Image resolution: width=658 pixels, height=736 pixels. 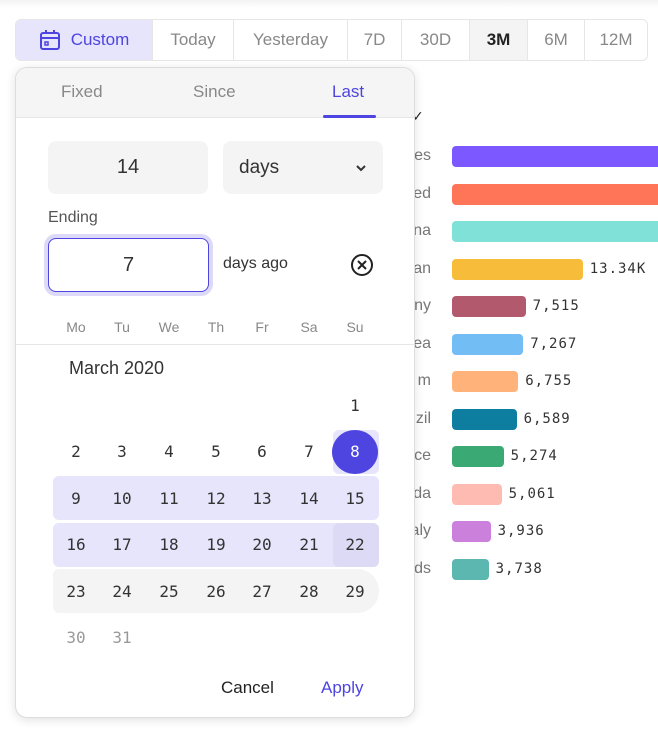 I want to click on calendar-day: 18, so click(x=169, y=544).